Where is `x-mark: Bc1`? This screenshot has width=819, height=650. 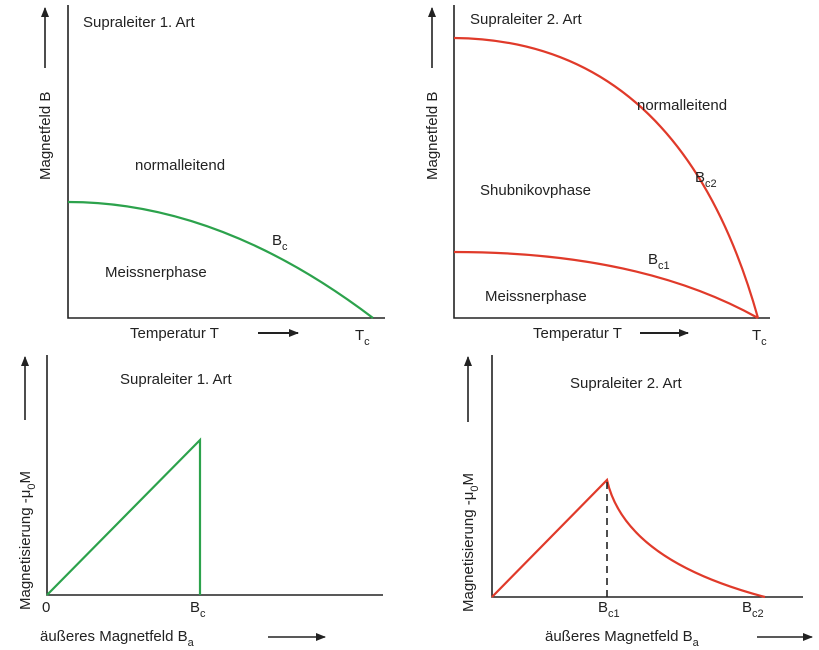 x-mark: Bc1 is located at coordinates (609, 609).